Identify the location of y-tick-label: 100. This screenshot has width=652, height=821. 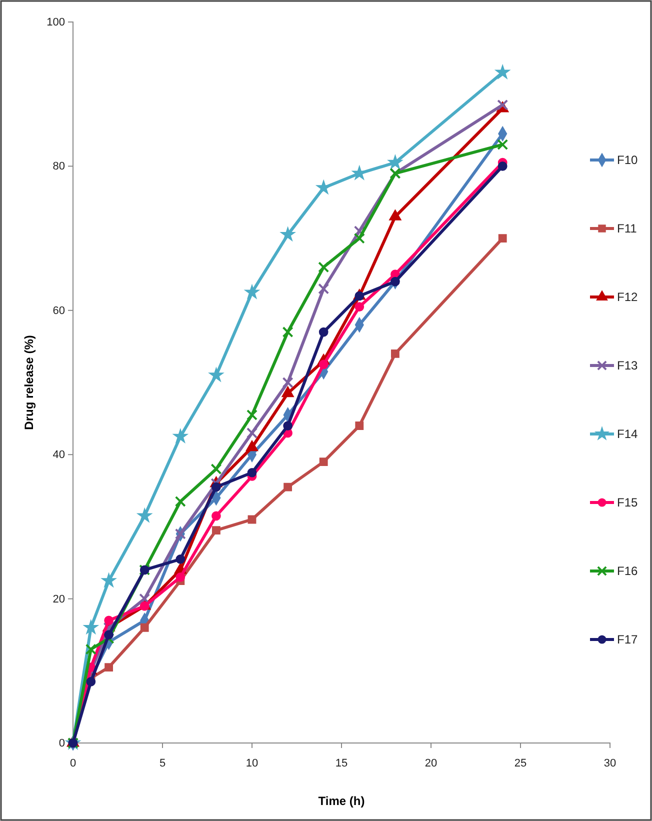
(55, 22).